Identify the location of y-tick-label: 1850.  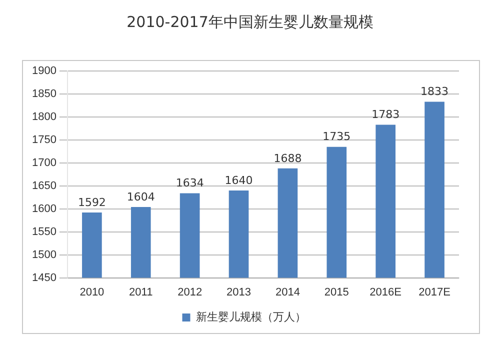
(44, 94).